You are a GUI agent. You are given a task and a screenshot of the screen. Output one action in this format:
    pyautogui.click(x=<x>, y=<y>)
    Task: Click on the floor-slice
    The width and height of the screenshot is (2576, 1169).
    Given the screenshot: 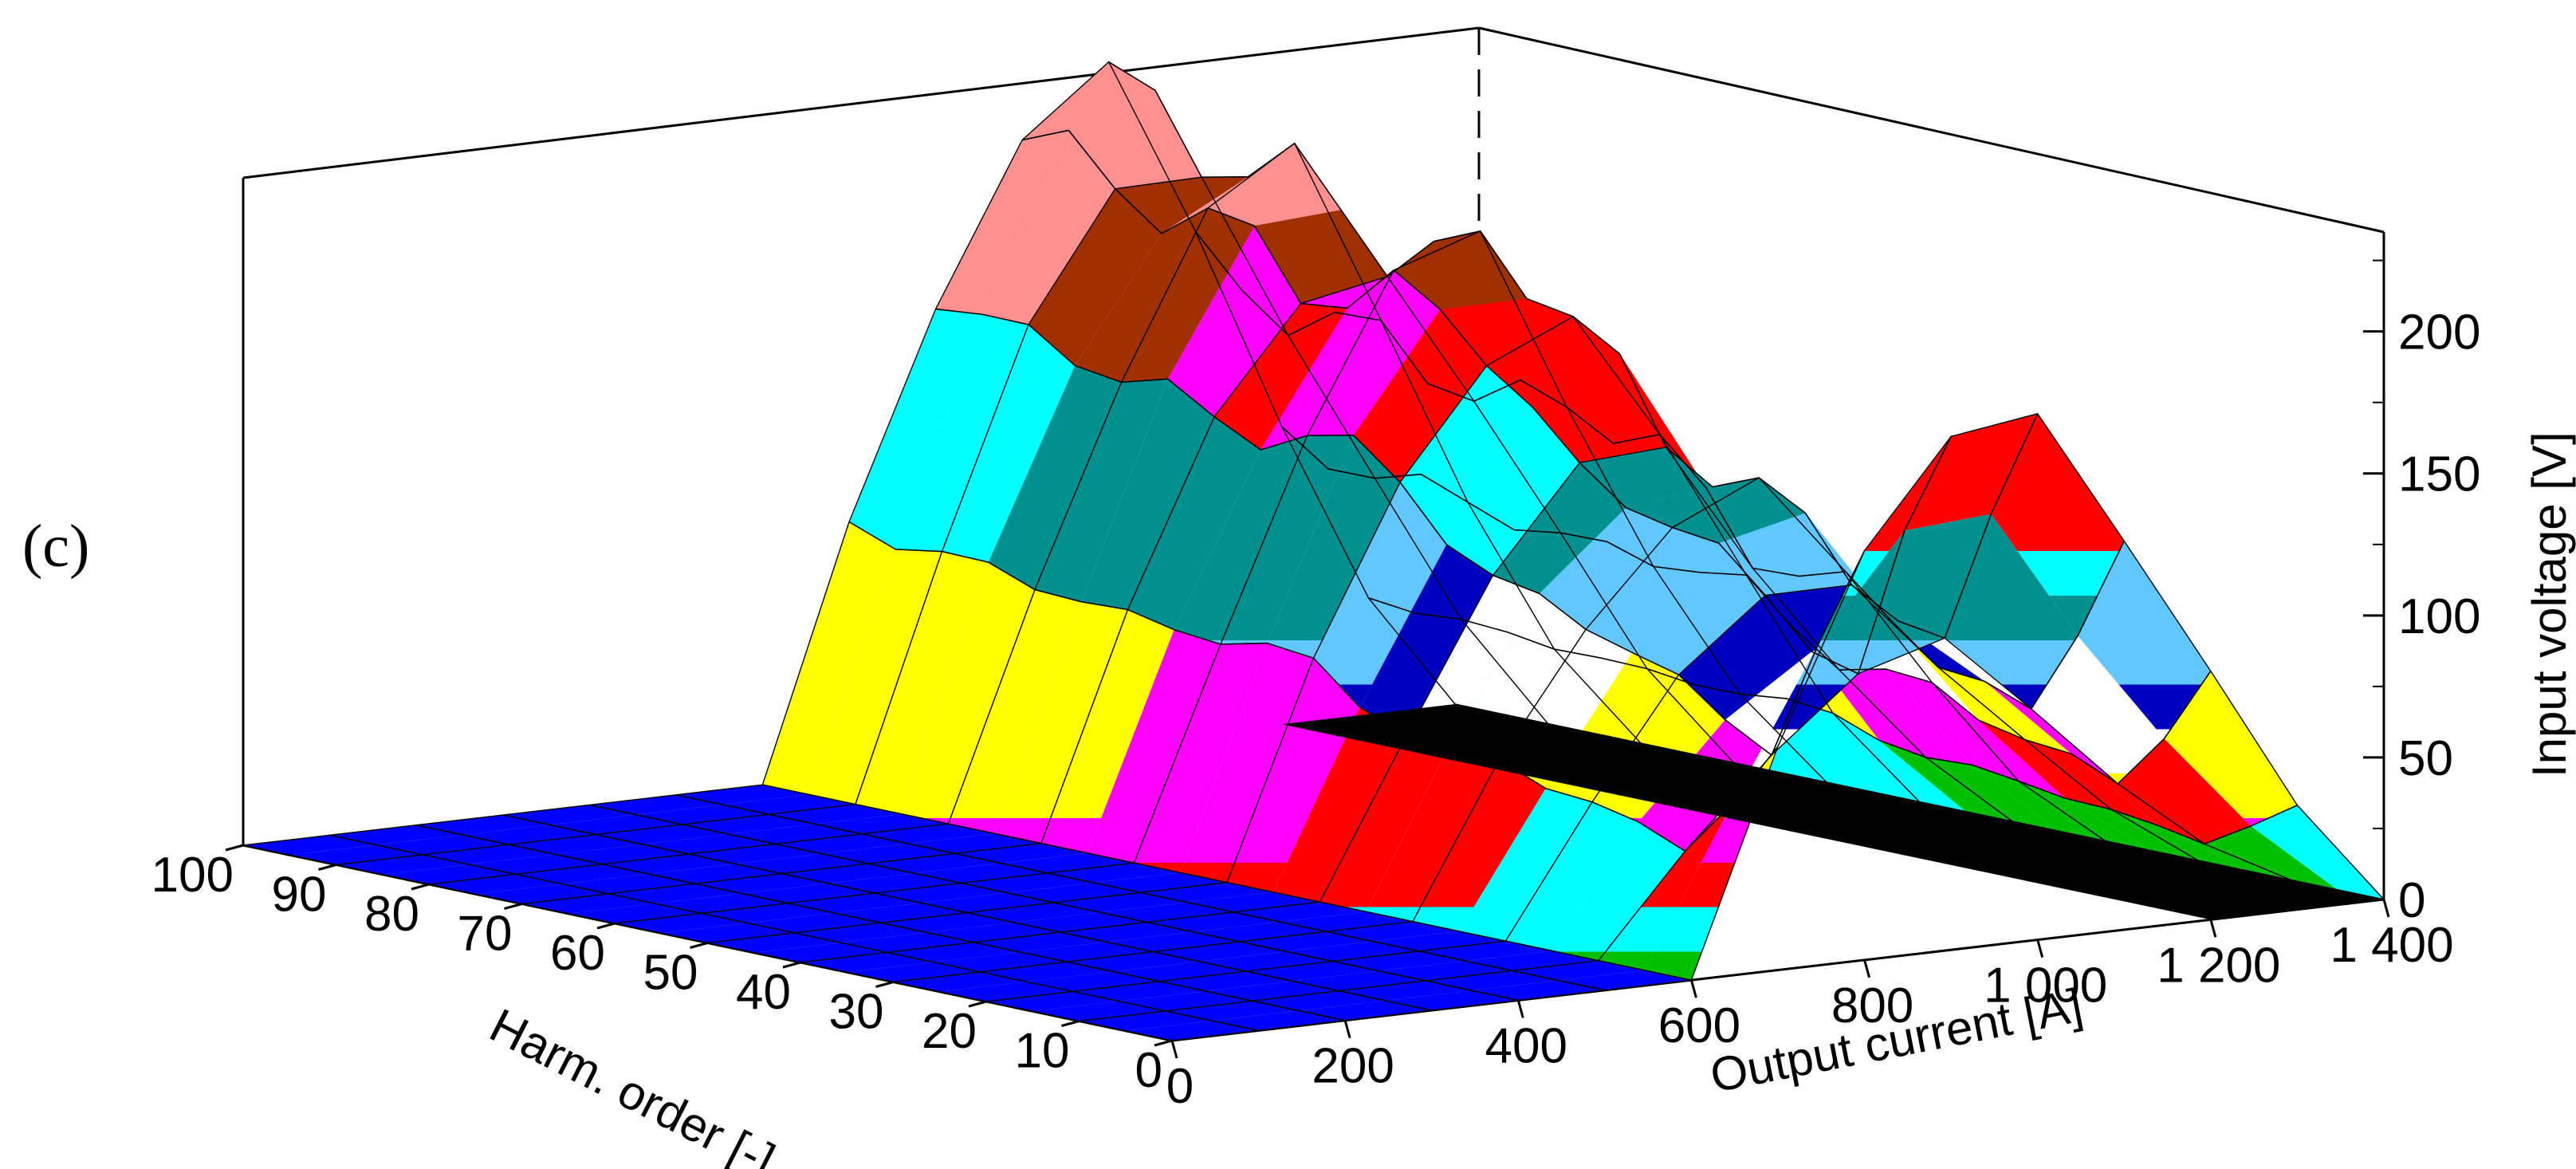 What is the action you would take?
    pyautogui.click(x=1832, y=812)
    